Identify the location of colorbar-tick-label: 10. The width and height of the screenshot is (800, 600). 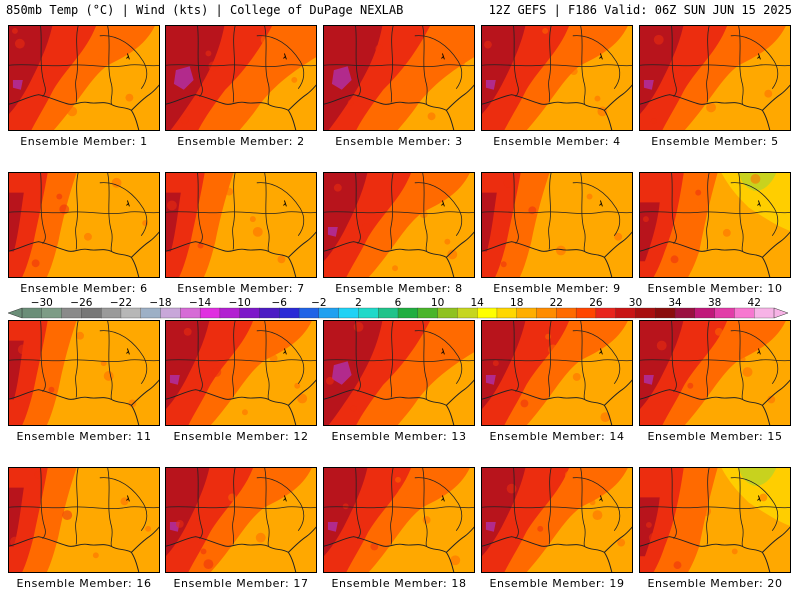
(437, 303).